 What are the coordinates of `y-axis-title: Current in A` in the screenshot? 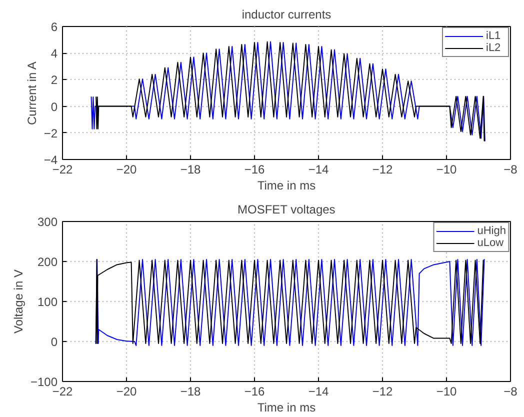 It's located at (31, 94).